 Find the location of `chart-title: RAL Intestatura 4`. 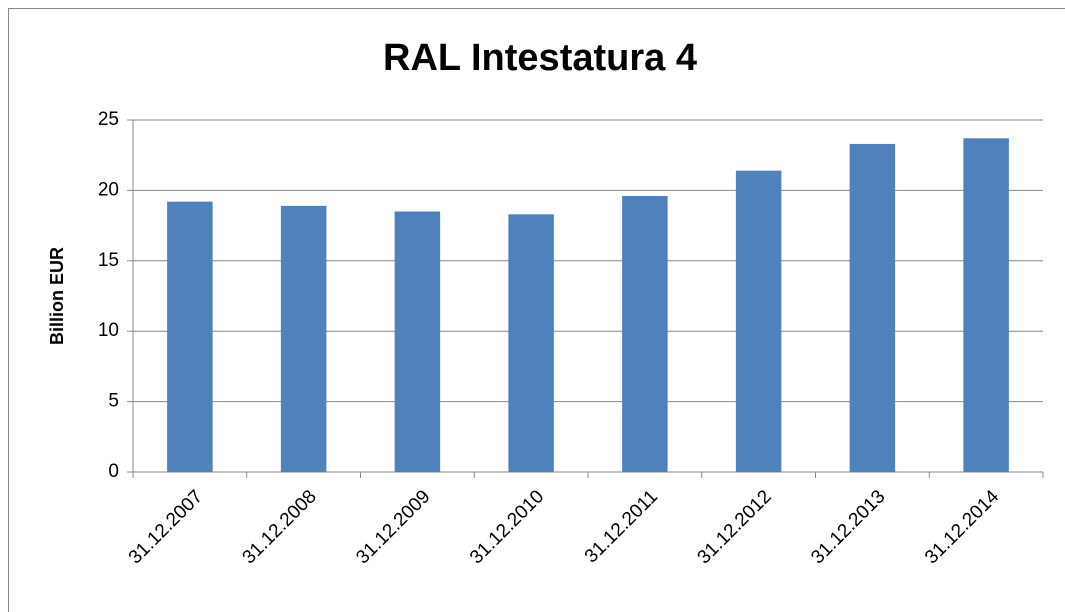

chart-title: RAL Intestatura 4 is located at coordinates (540, 58).